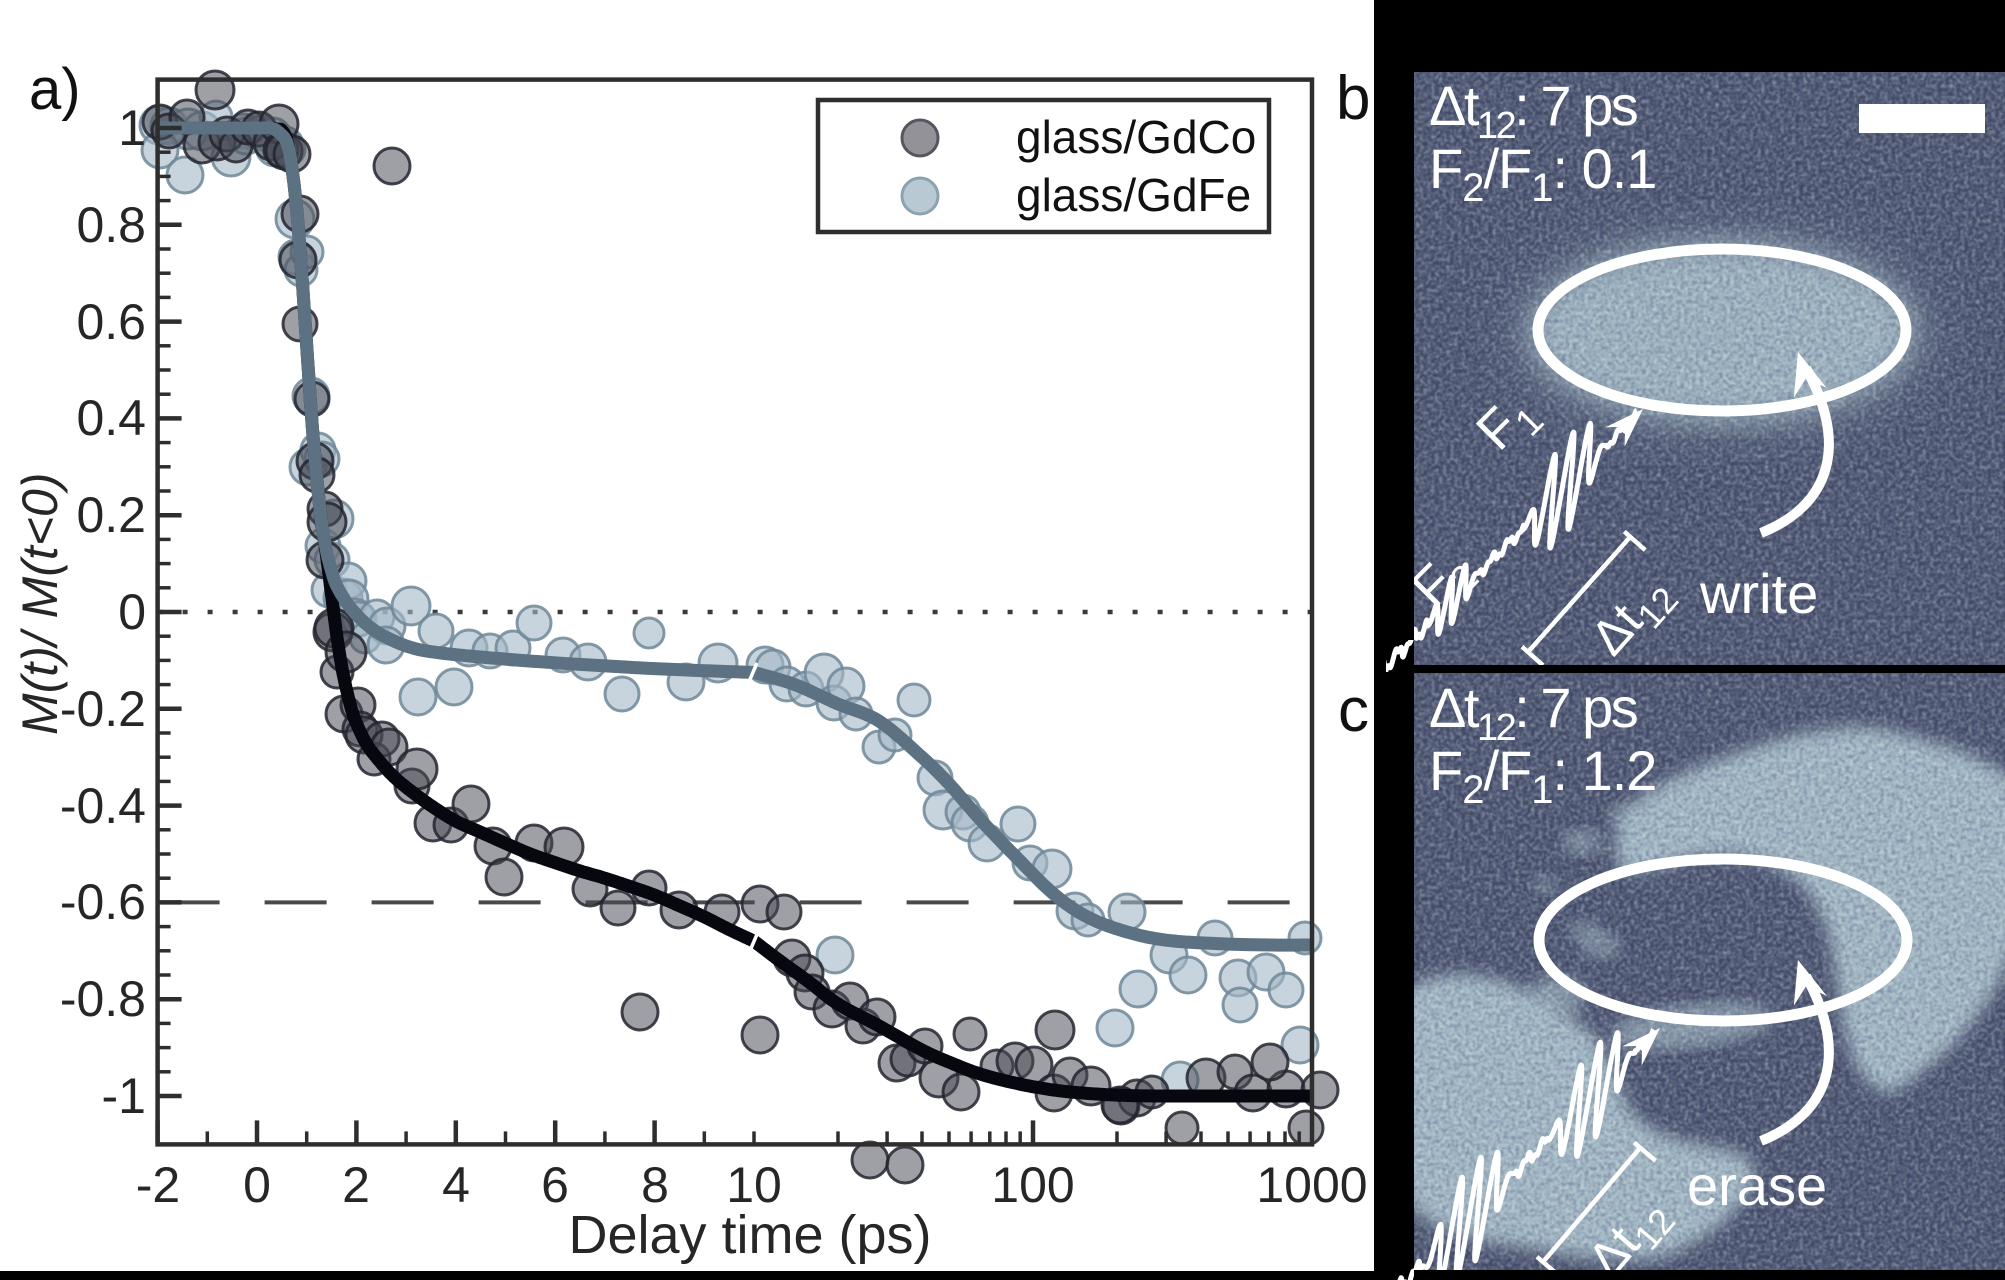 This screenshot has height=1280, width=2005. I want to click on svg-text: write, so click(1758, 593).